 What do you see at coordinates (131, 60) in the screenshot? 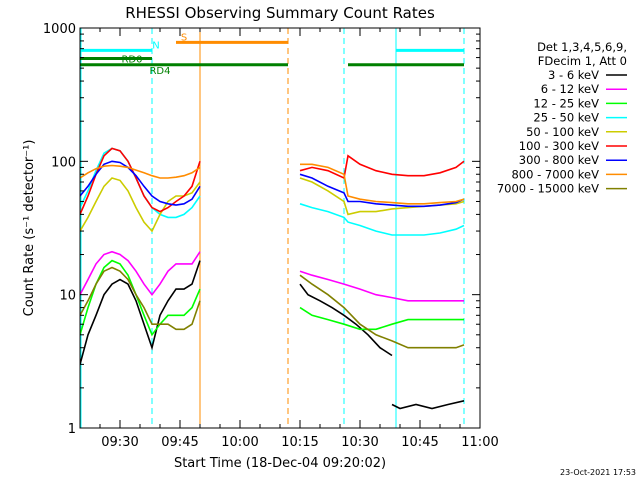
I see `flag-label-rd0: RD0` at bounding box center [131, 60].